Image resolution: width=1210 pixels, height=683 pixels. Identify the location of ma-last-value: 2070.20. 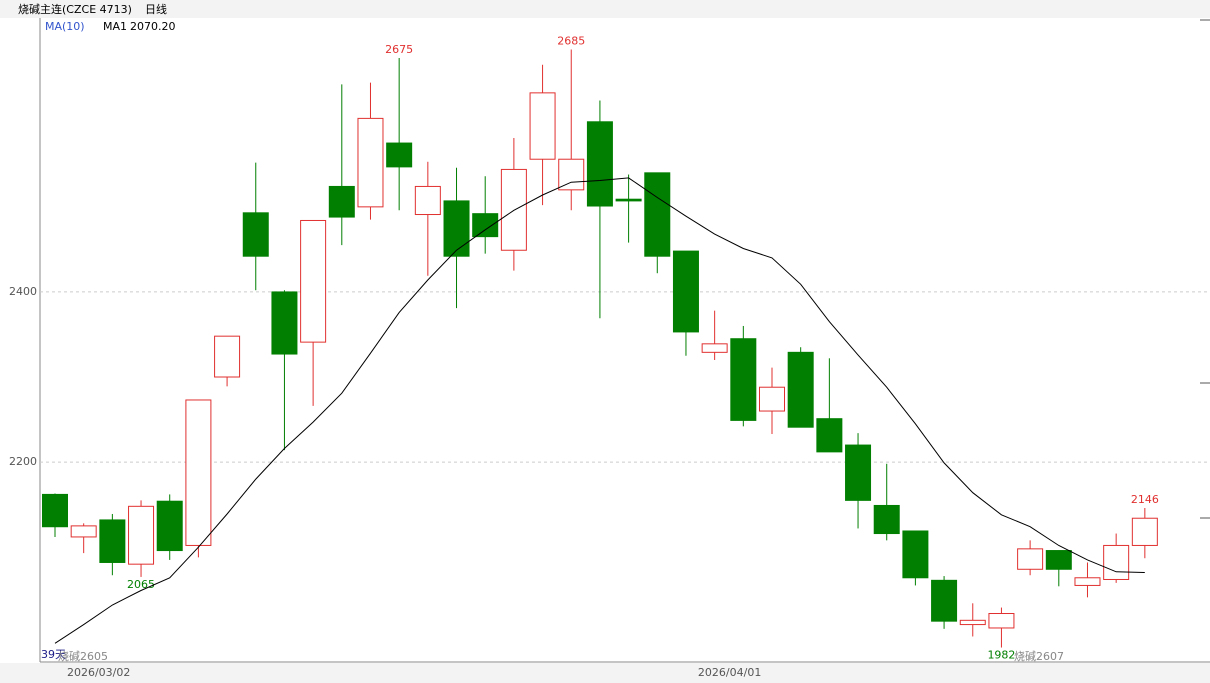
(153, 26).